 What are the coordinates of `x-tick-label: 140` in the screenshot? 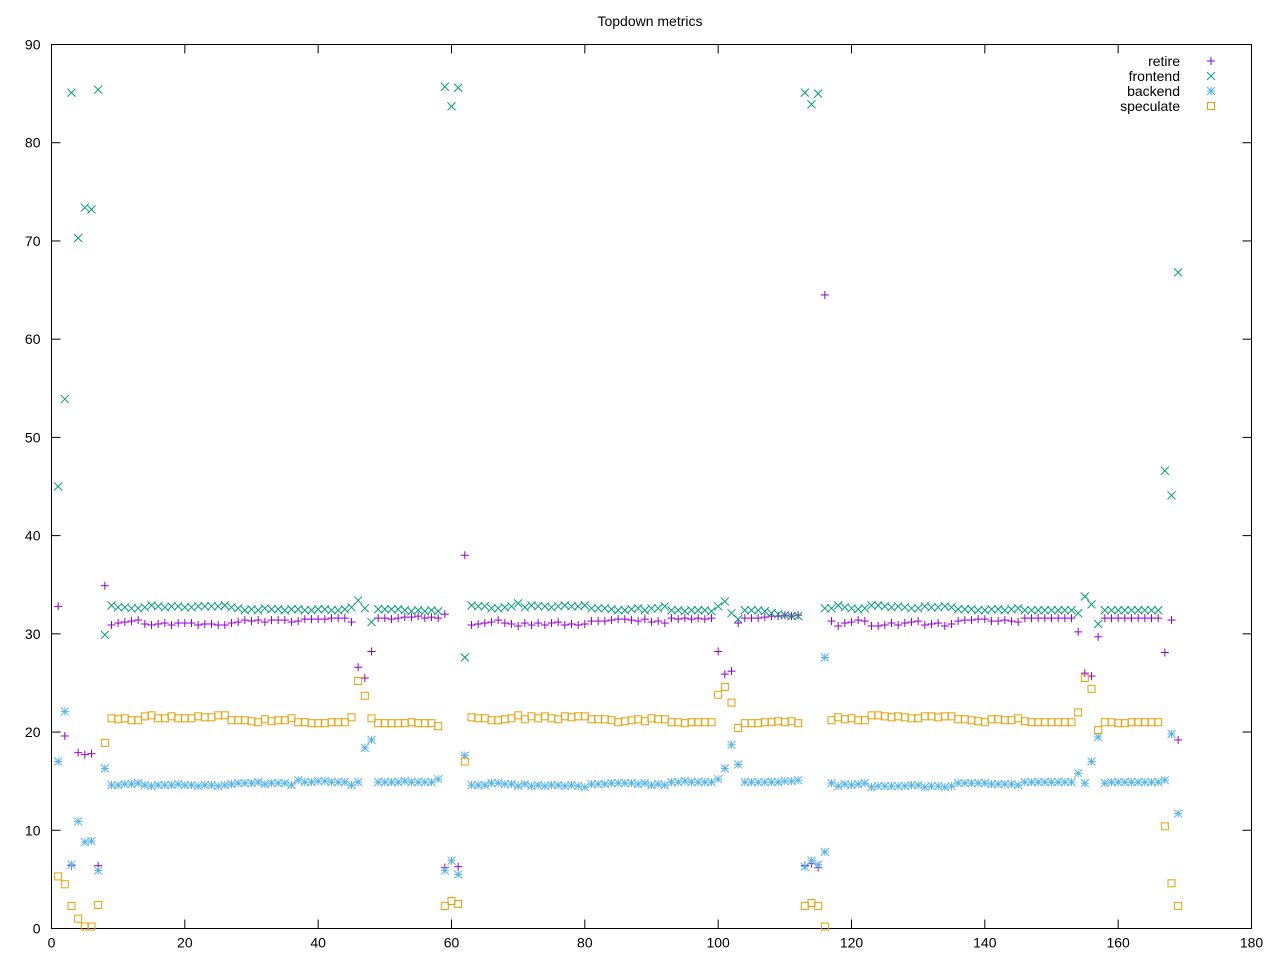 It's located at (985, 943).